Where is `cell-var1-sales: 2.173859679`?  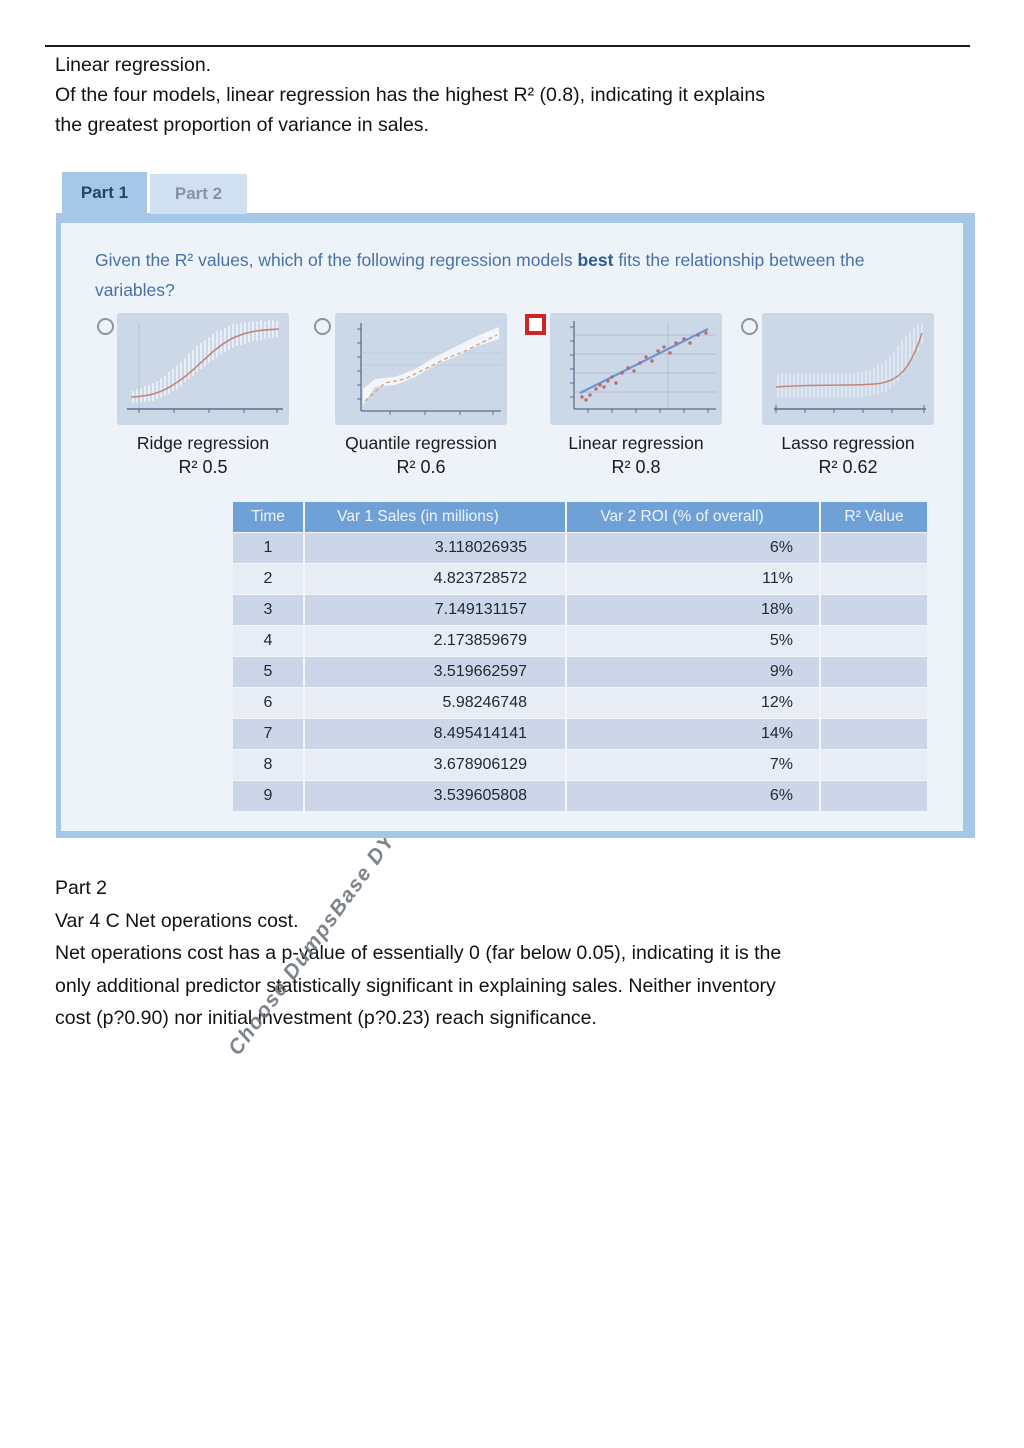
cell-var1-sales: 2.173859679 is located at coordinates (436, 640).